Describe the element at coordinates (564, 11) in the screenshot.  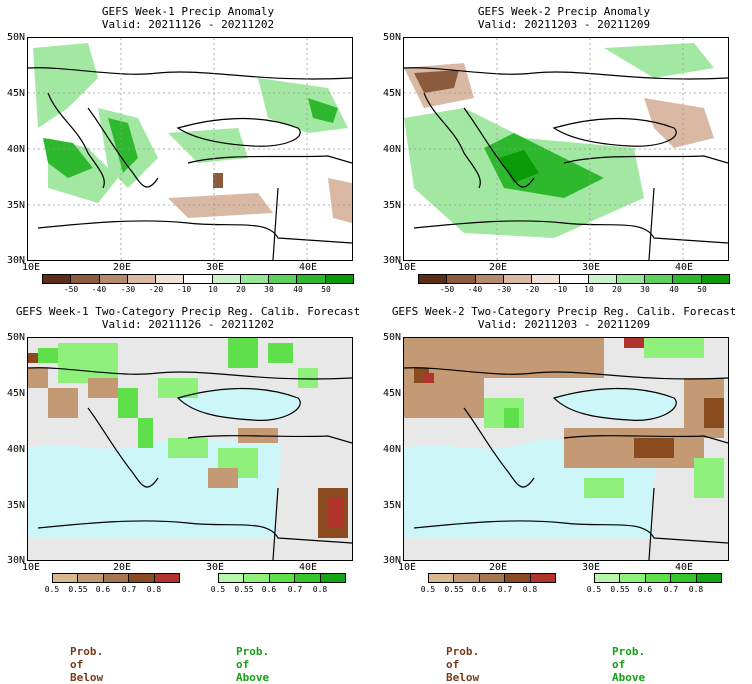
I see `panel-title: GEFS Week-2 Precip Anomaly` at that location.